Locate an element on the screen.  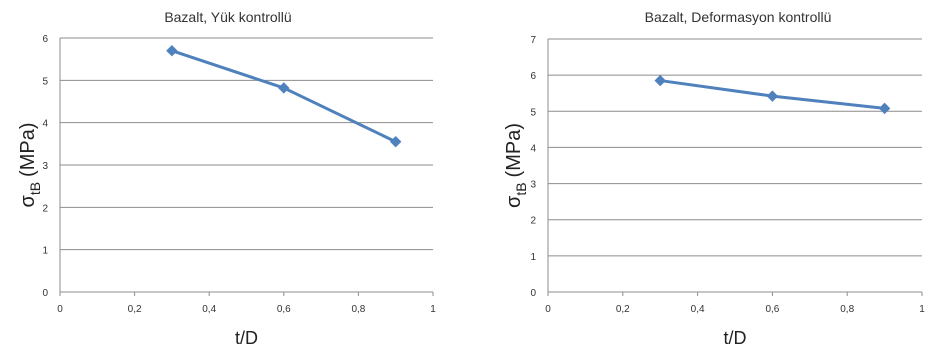
chart-title: Bazalt, Yük kontrollü is located at coordinates (227, 17).